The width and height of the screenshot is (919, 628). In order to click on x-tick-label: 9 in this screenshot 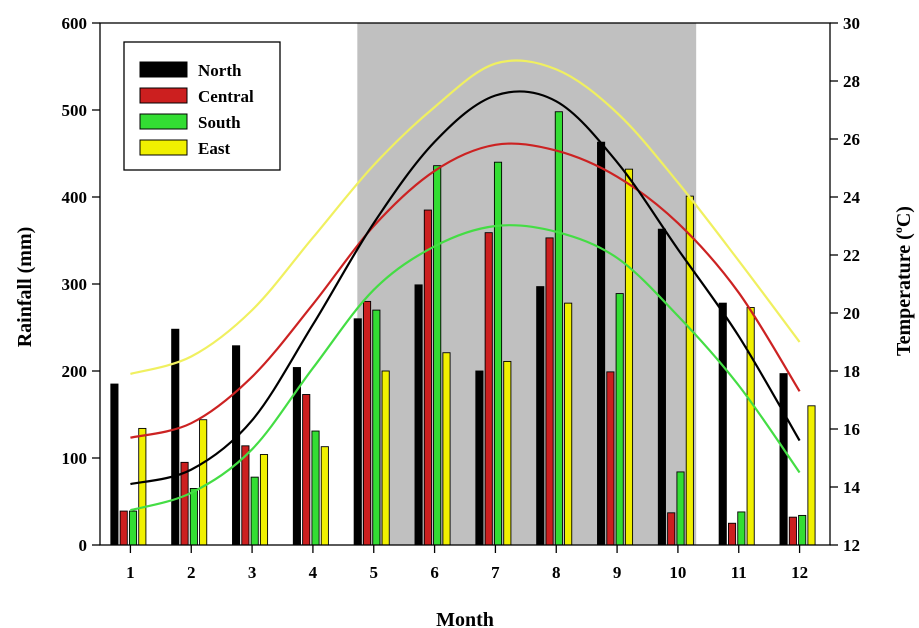, I will do `click(617, 572)`.